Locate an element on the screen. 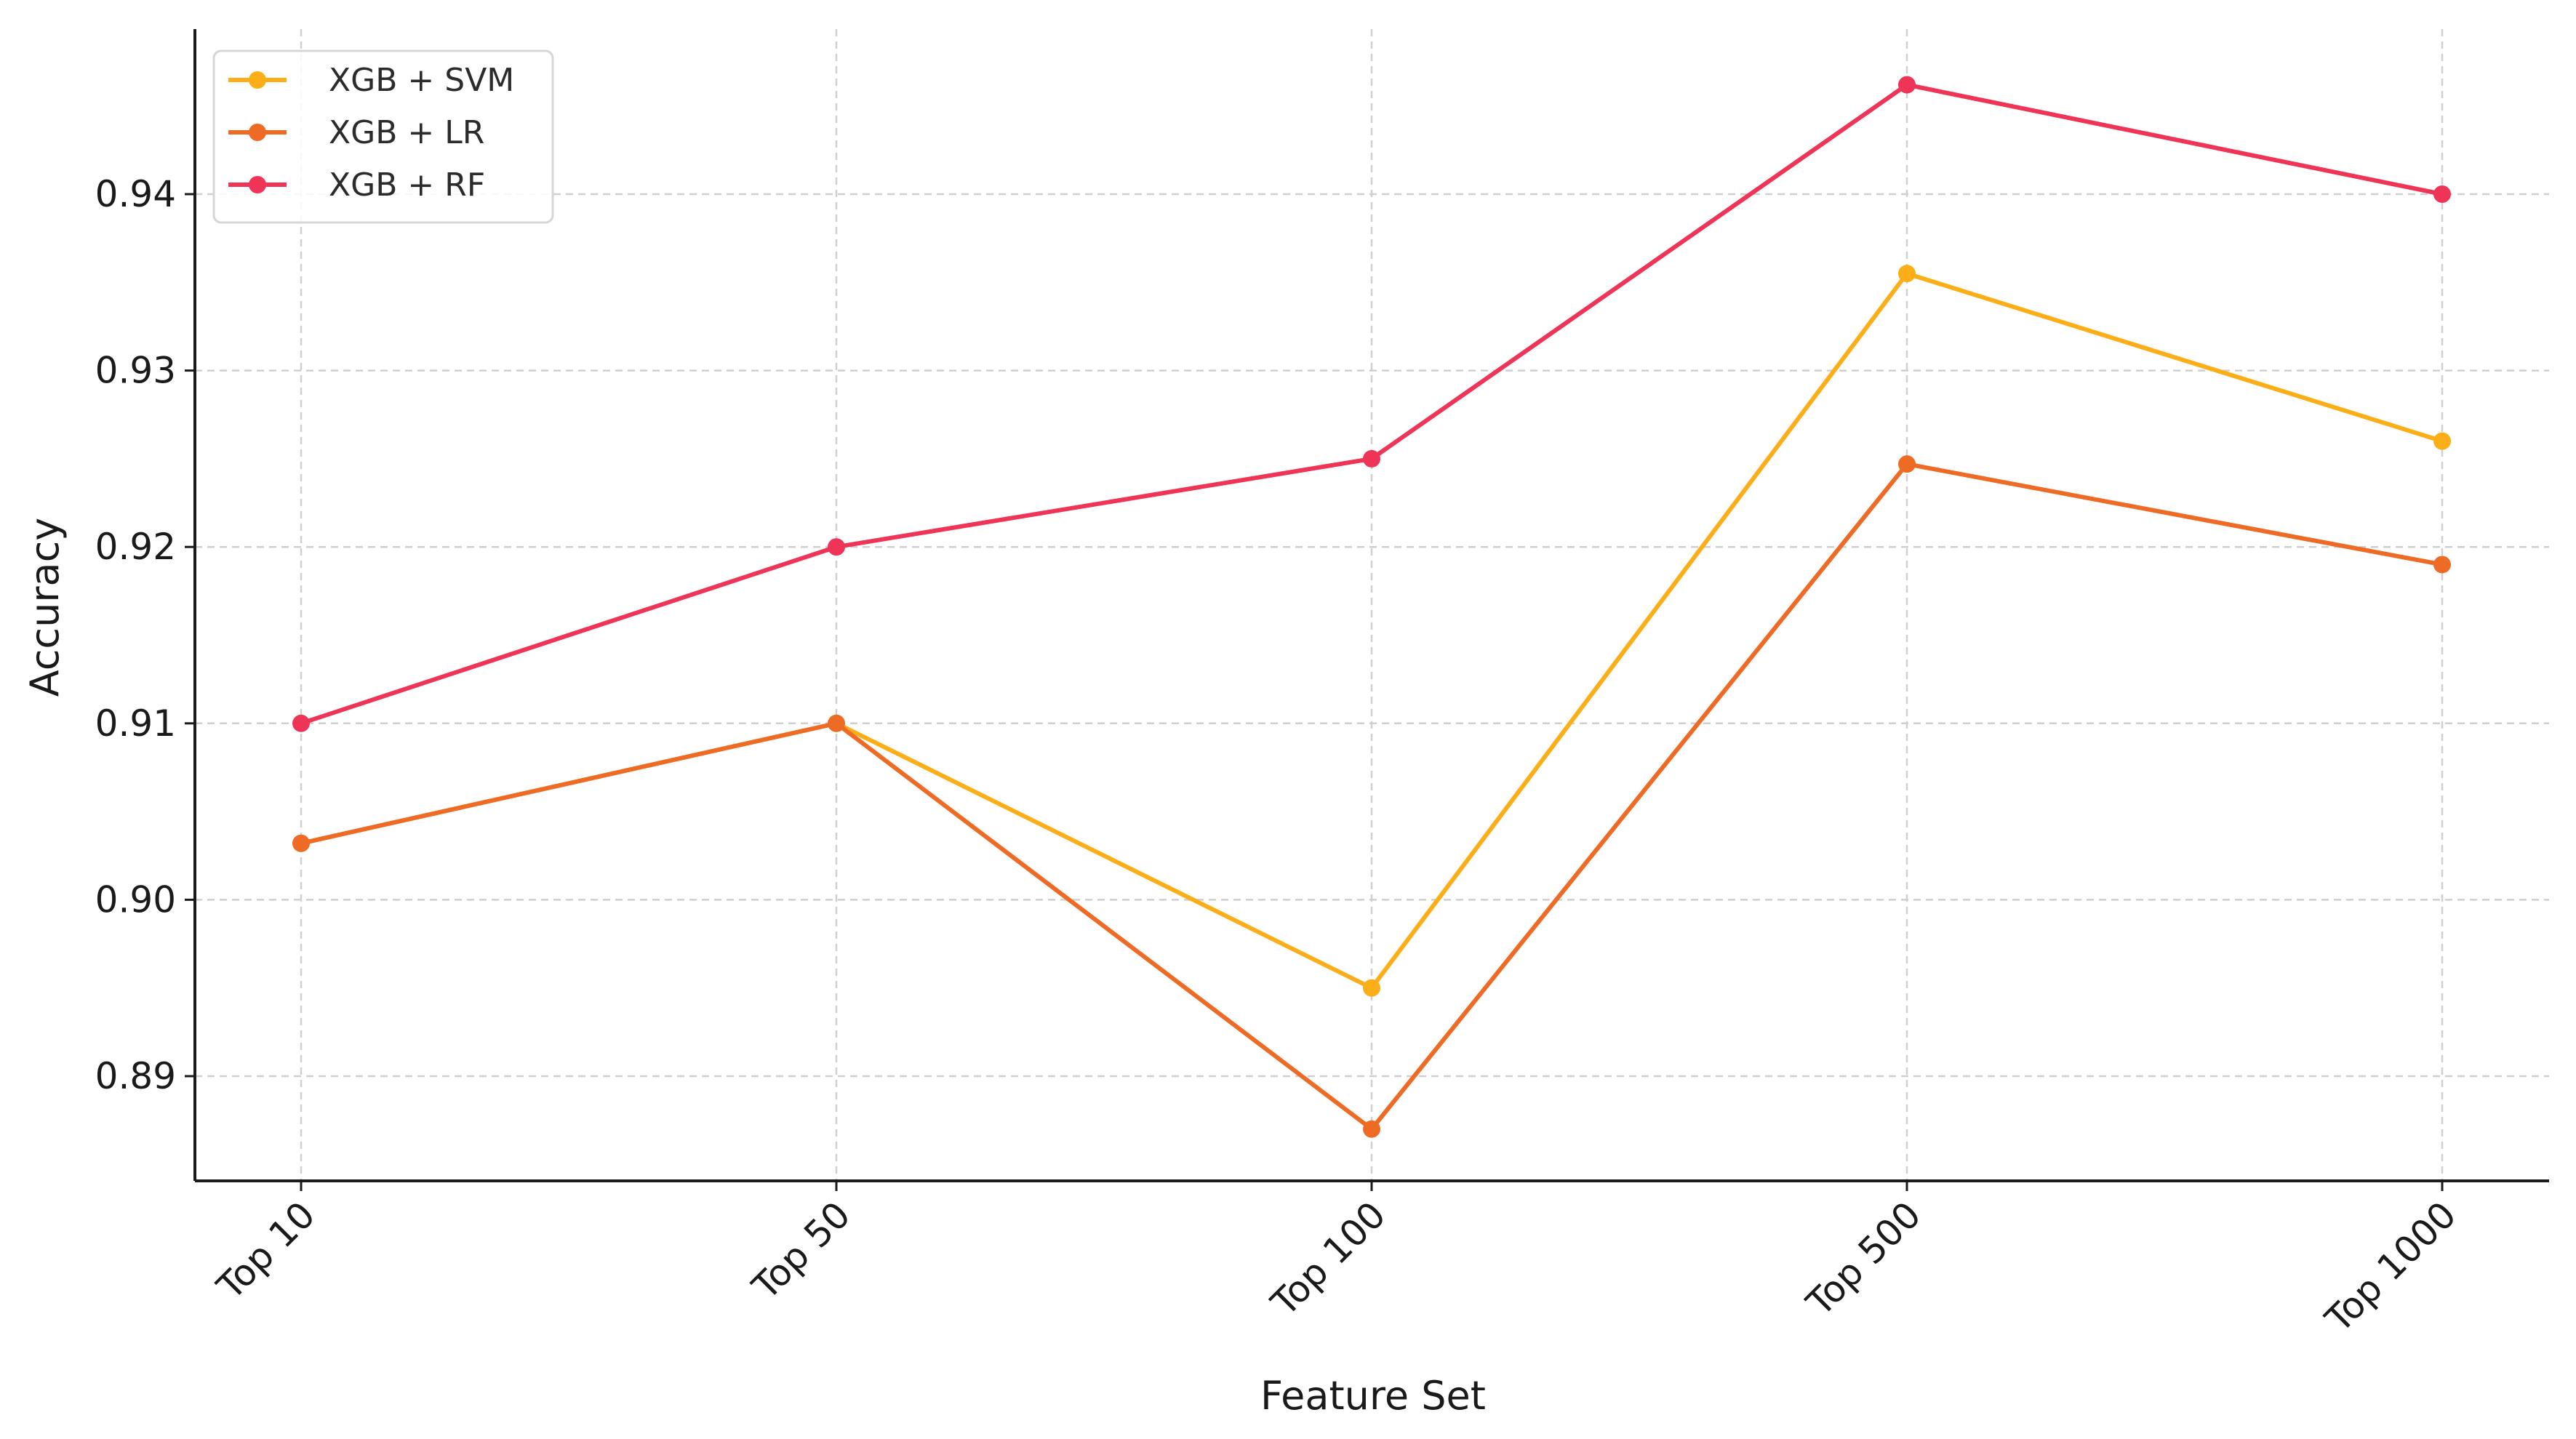 The image size is (2576, 1439). y-tick-label: 0.90 is located at coordinates (135, 899).